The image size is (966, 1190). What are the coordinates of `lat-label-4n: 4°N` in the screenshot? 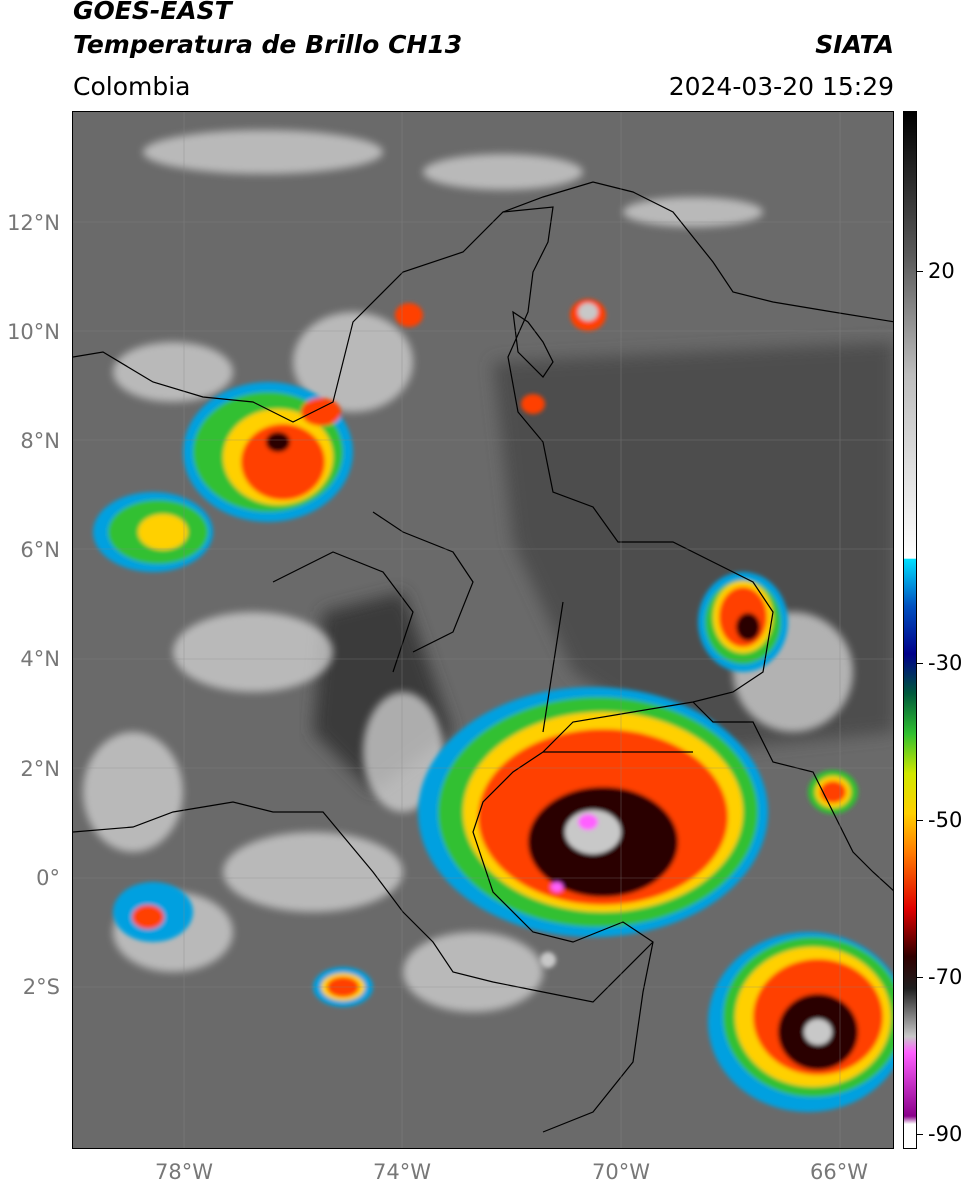 It's located at (40, 659).